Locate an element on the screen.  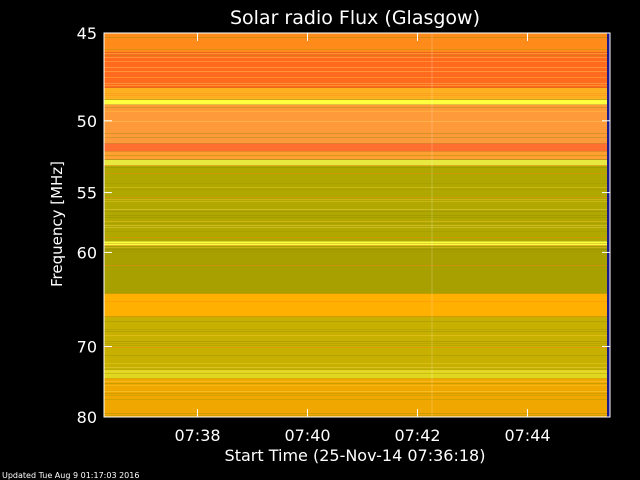
x-tick-label: 07:44 is located at coordinates (527, 435).